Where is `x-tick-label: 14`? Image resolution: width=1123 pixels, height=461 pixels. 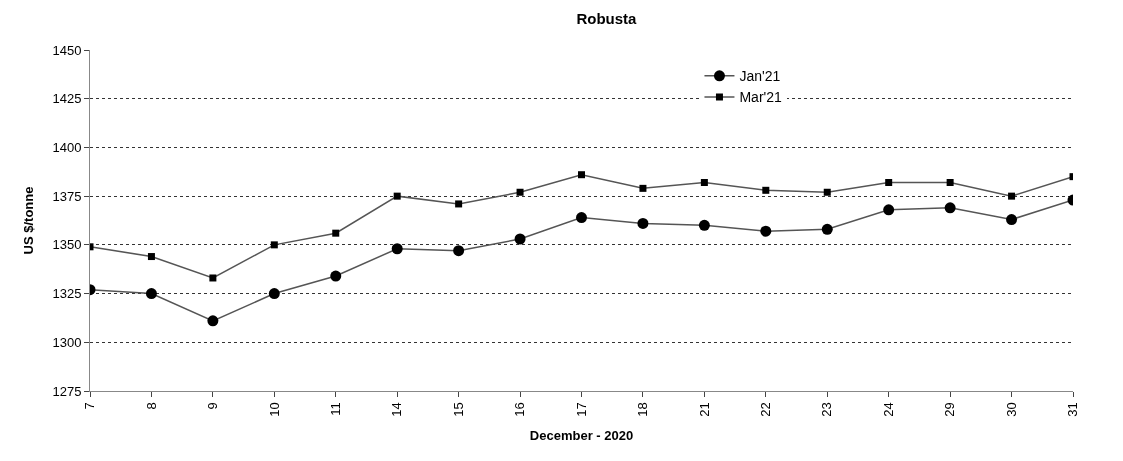 x-tick-label: 14 is located at coordinates (397, 409).